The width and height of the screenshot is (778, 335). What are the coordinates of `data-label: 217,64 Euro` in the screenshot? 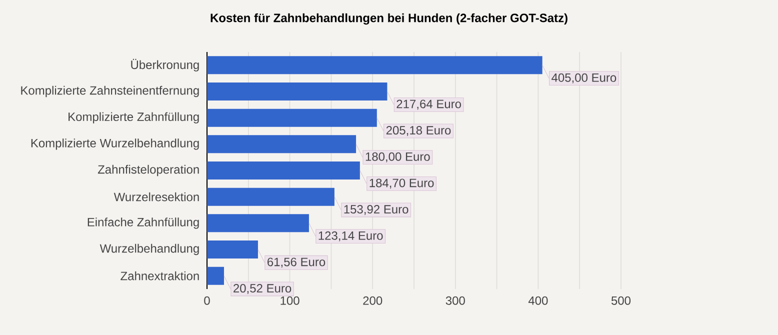 It's located at (428, 105).